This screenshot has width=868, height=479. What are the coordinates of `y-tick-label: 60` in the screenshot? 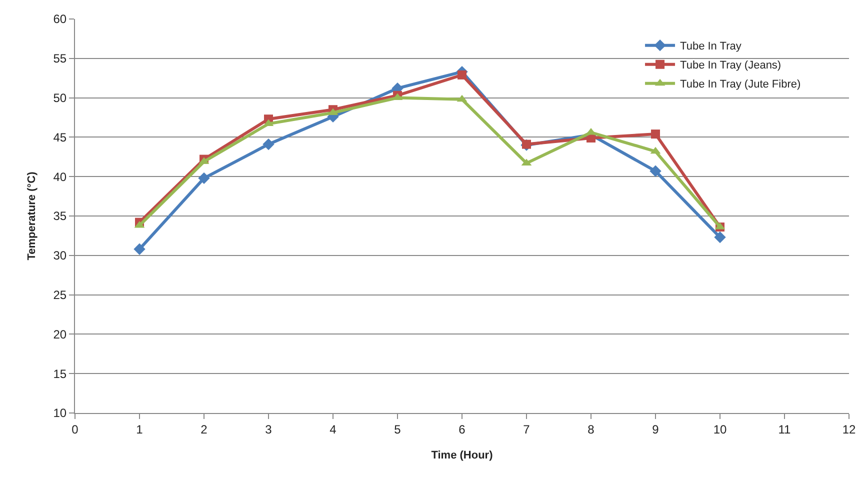 It's located at (60, 19).